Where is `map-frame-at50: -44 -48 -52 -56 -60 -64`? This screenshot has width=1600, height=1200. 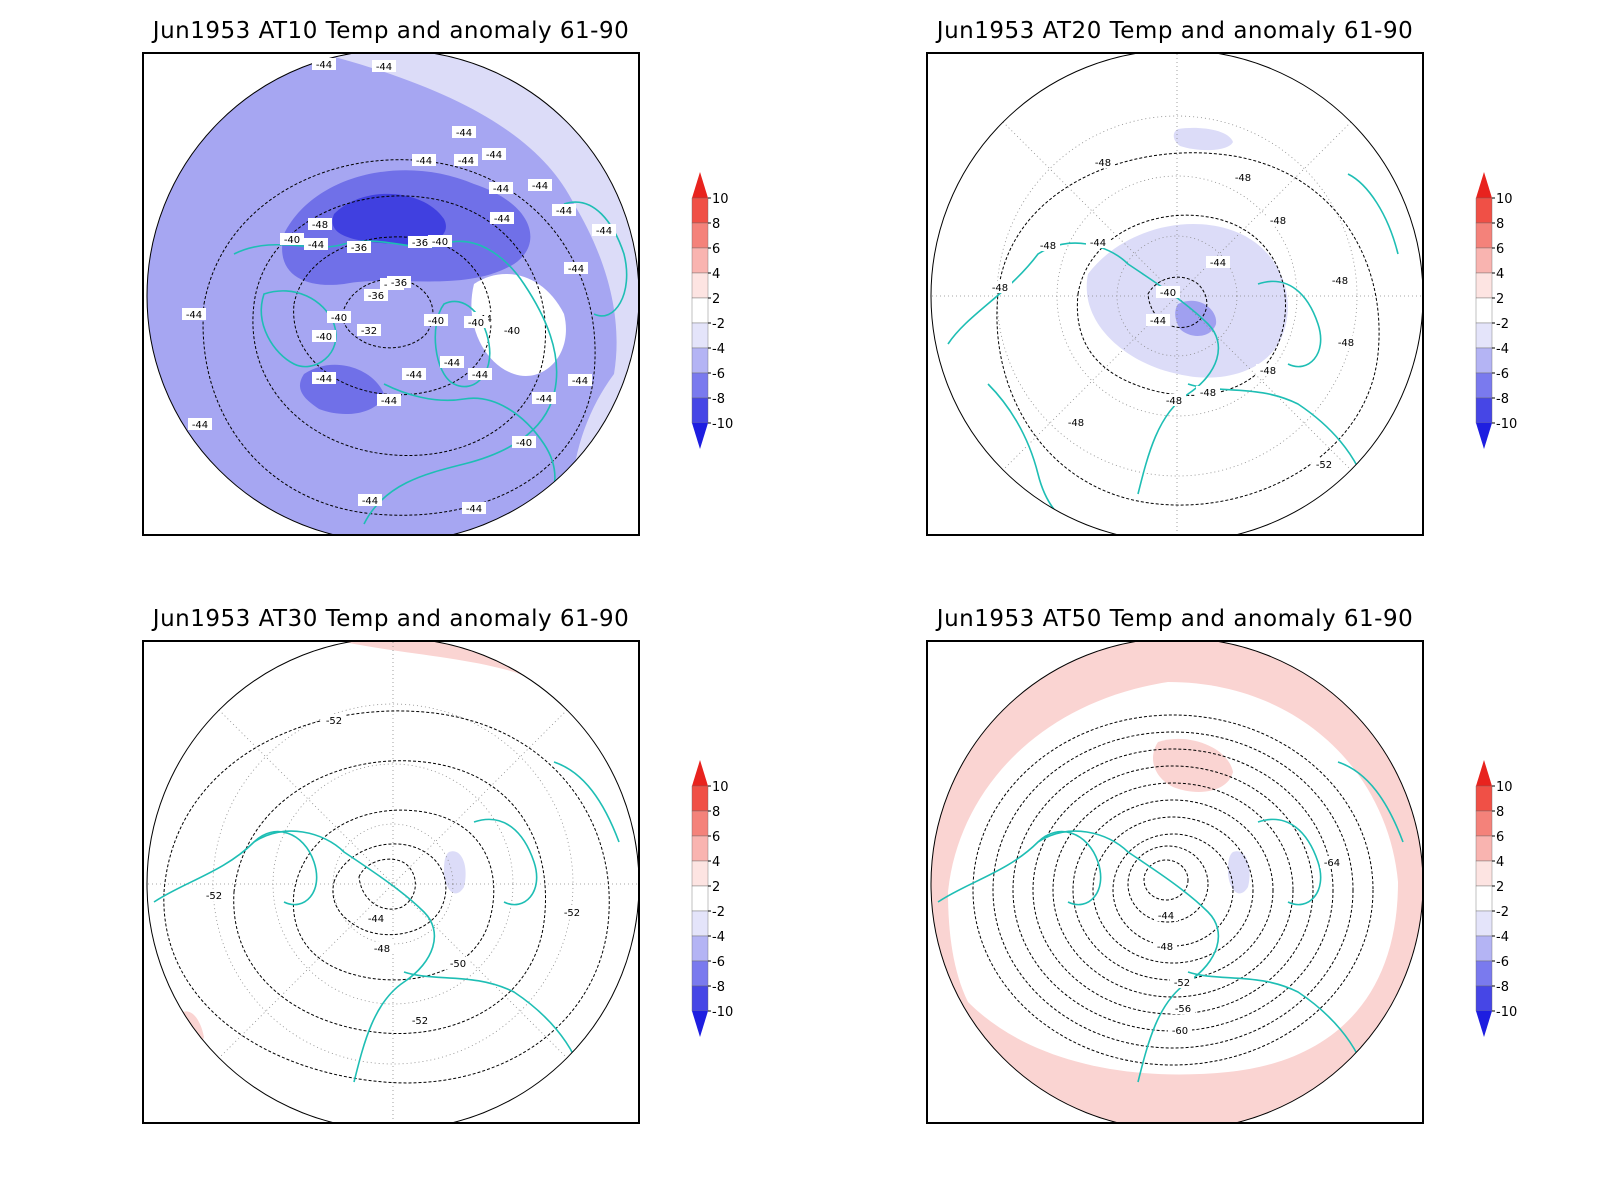 map-frame-at50: -44 -48 -52 -56 -60 -64 is located at coordinates (1175, 882).